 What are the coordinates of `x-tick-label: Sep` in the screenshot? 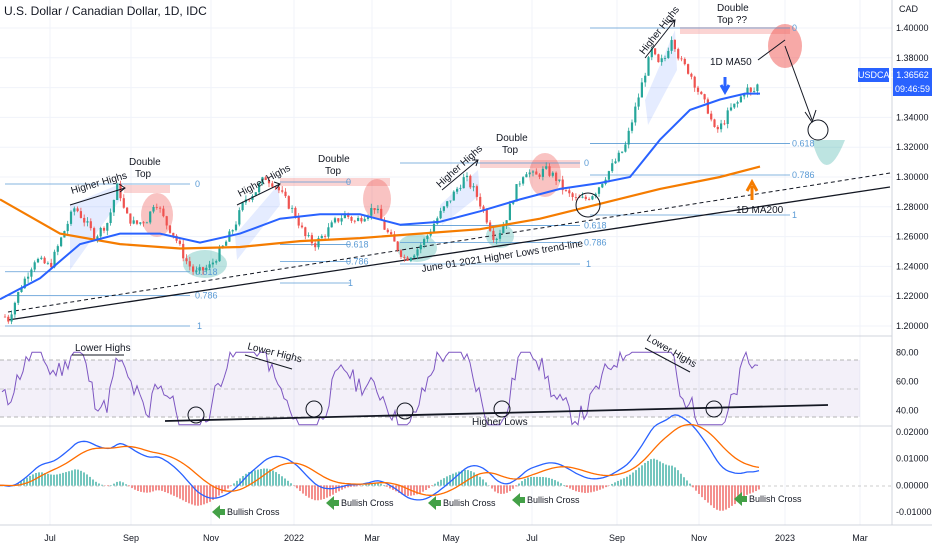 It's located at (131, 538).